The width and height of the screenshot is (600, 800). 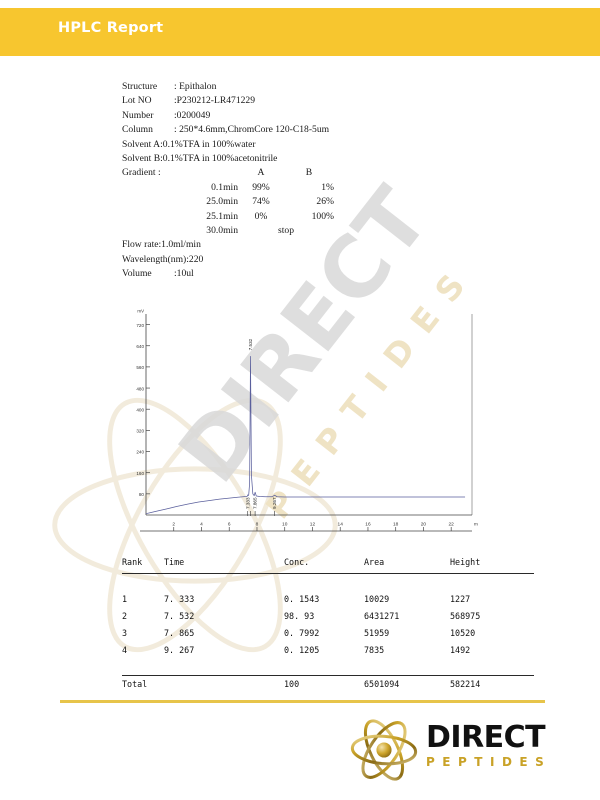 What do you see at coordinates (297, 562) in the screenshot?
I see `column-header-conc: Conc.` at bounding box center [297, 562].